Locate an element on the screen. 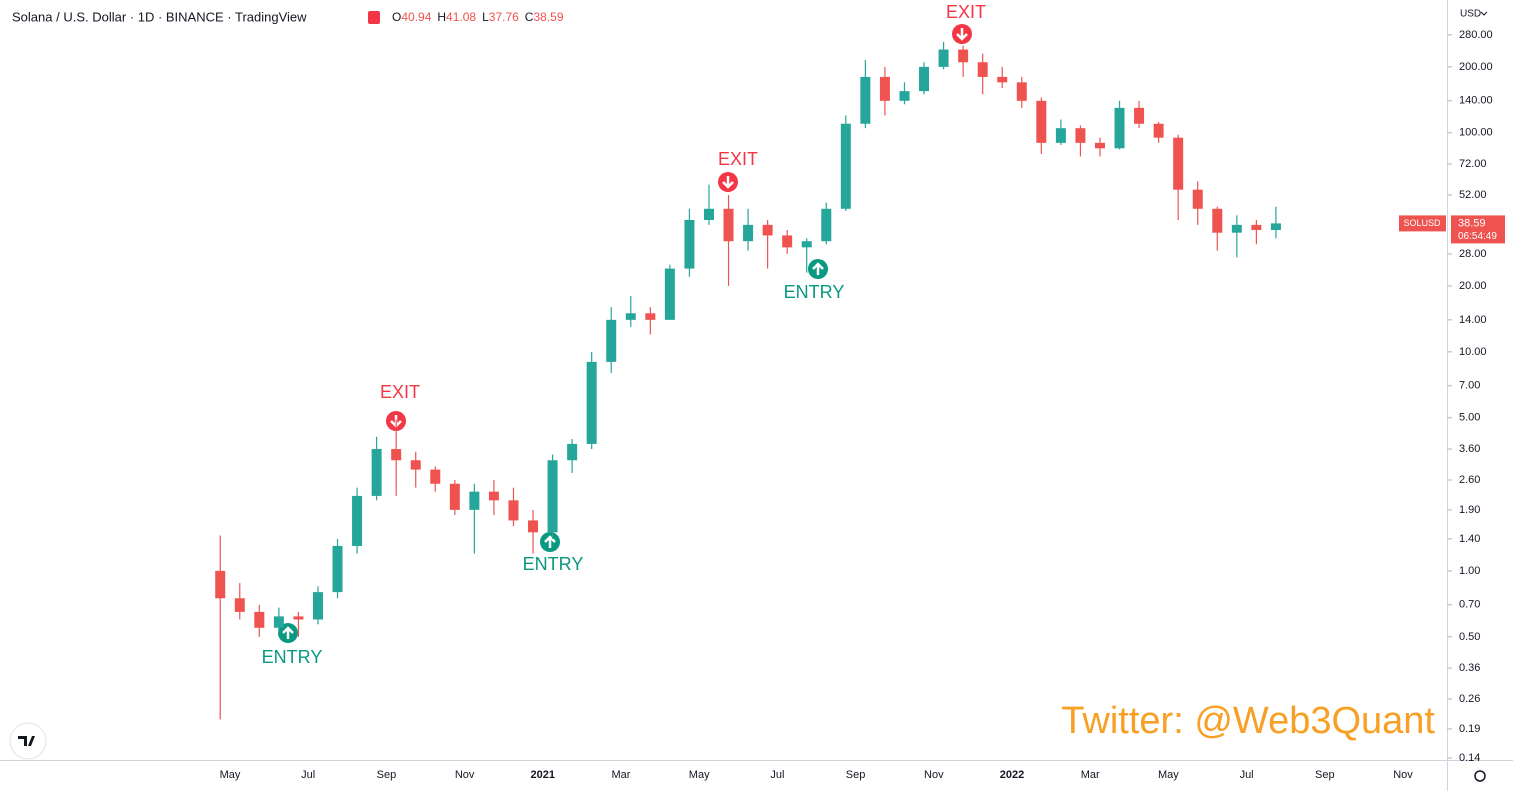 This screenshot has height=791, width=1513. y-tick-label: 0.50 is located at coordinates (1469, 637).